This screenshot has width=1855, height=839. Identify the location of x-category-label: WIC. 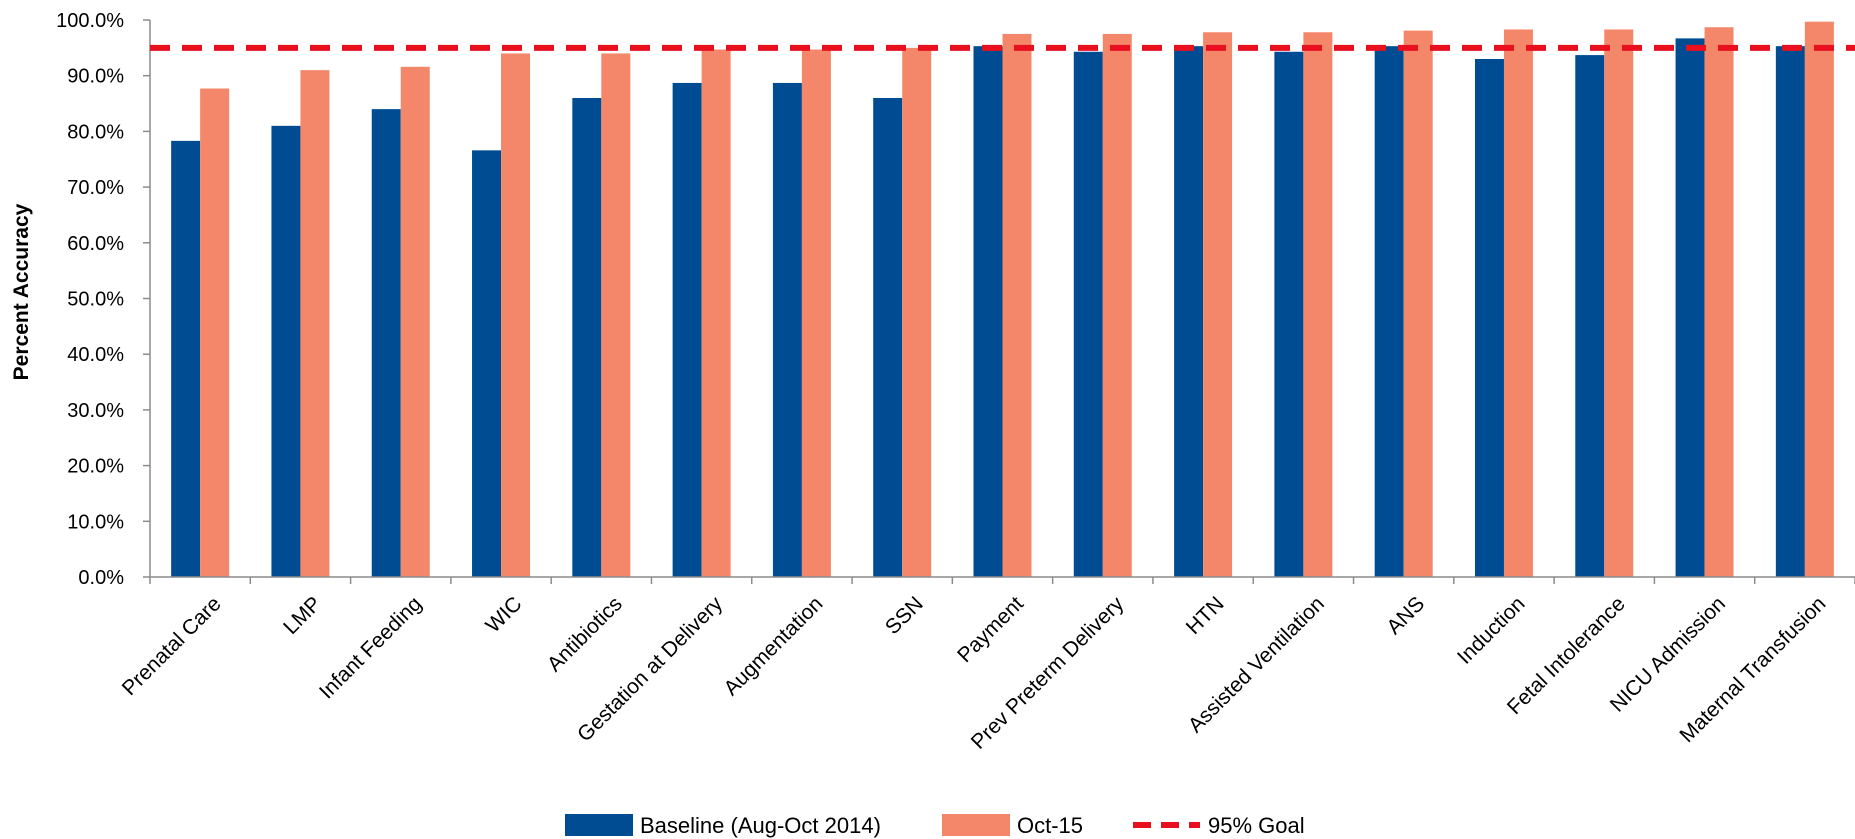
(503, 614).